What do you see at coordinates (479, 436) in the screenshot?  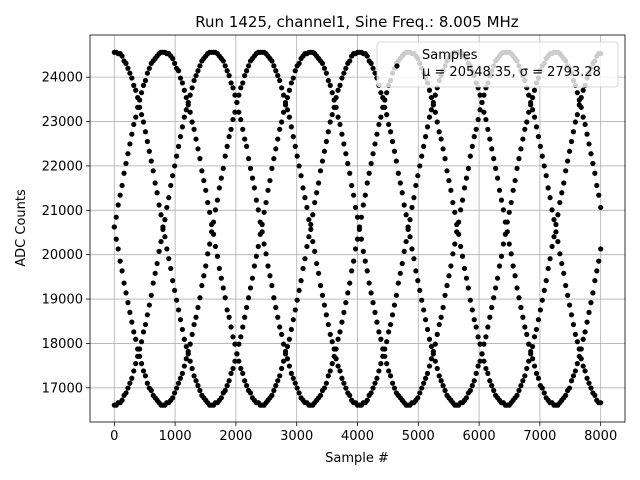 I see `x-tick-label: 6000` at bounding box center [479, 436].